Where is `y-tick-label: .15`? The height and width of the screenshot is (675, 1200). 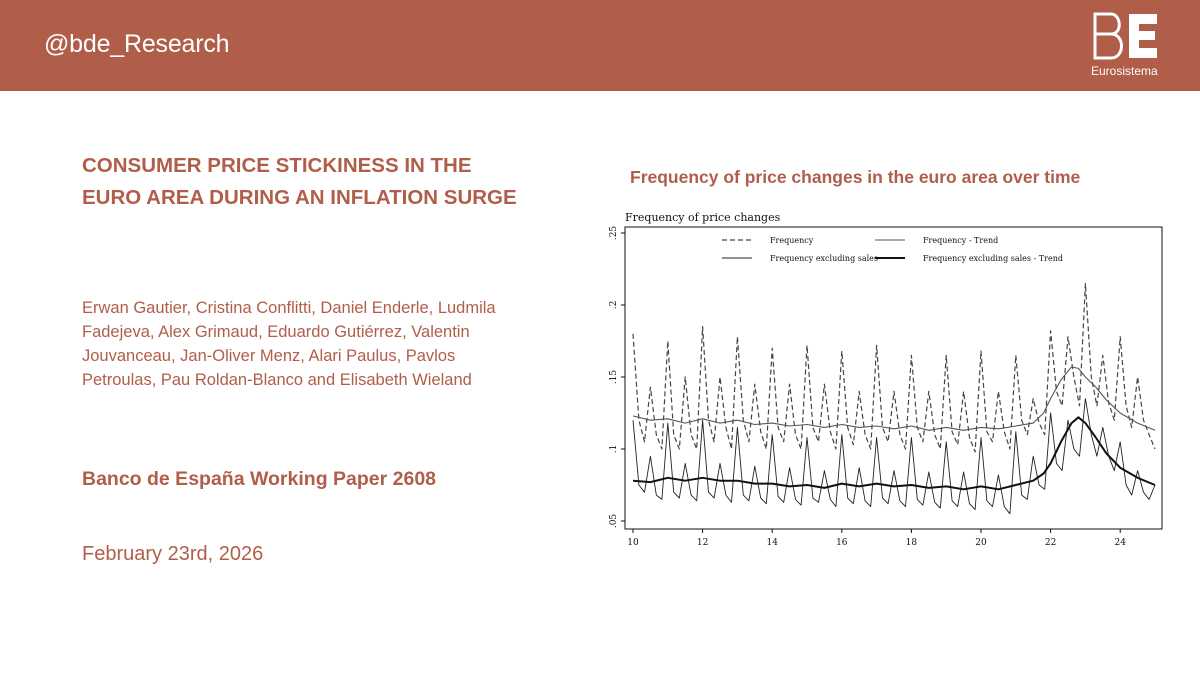 y-tick-label: .15 is located at coordinates (614, 377).